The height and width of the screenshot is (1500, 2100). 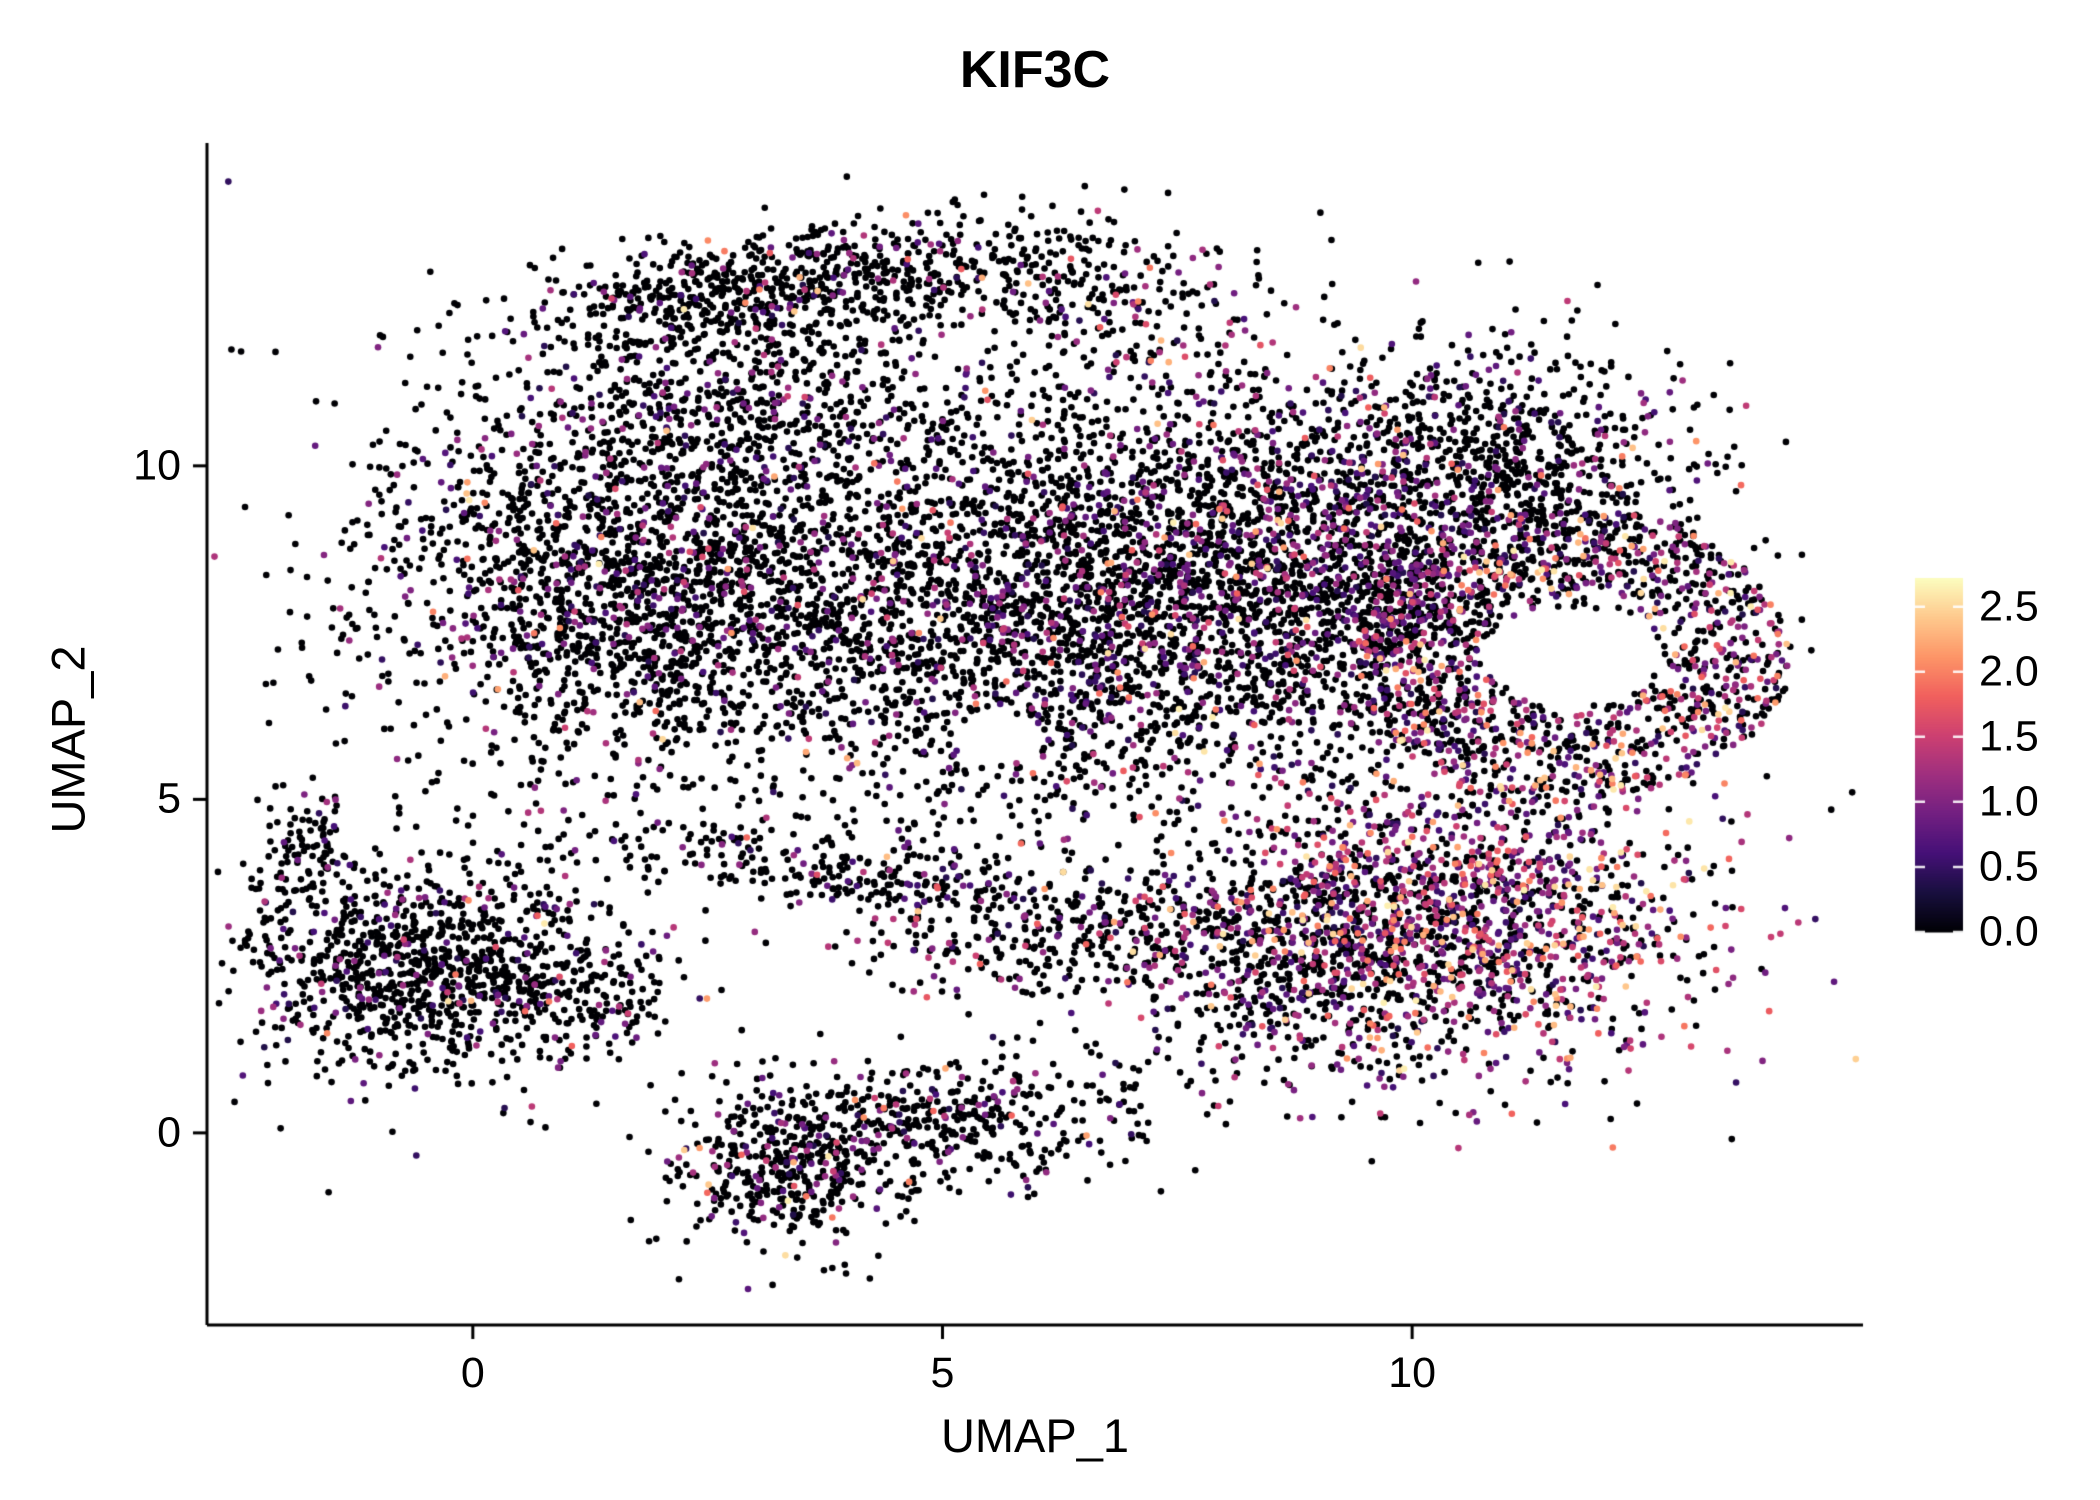 What do you see at coordinates (2009, 866) in the screenshot?
I see `colorbar-tick-label: 0.5` at bounding box center [2009, 866].